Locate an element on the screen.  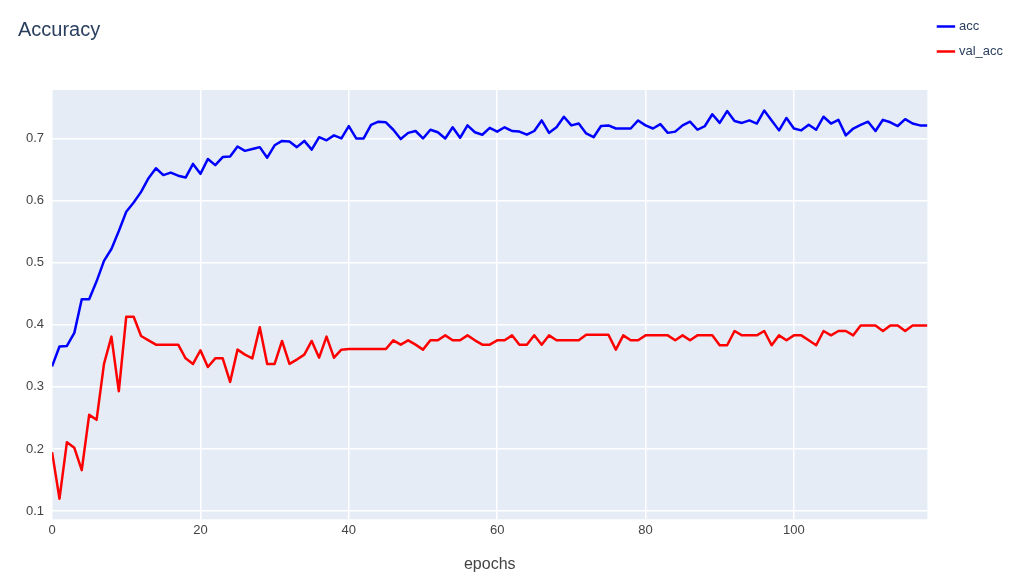
y-tick-label: 0.1 is located at coordinates (35, 510).